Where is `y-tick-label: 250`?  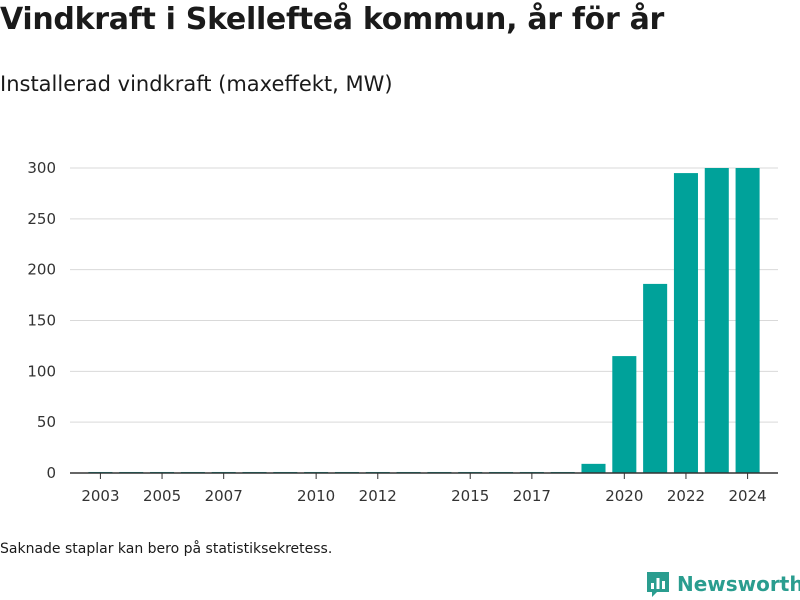
y-tick-label: 250 is located at coordinates (41, 219).